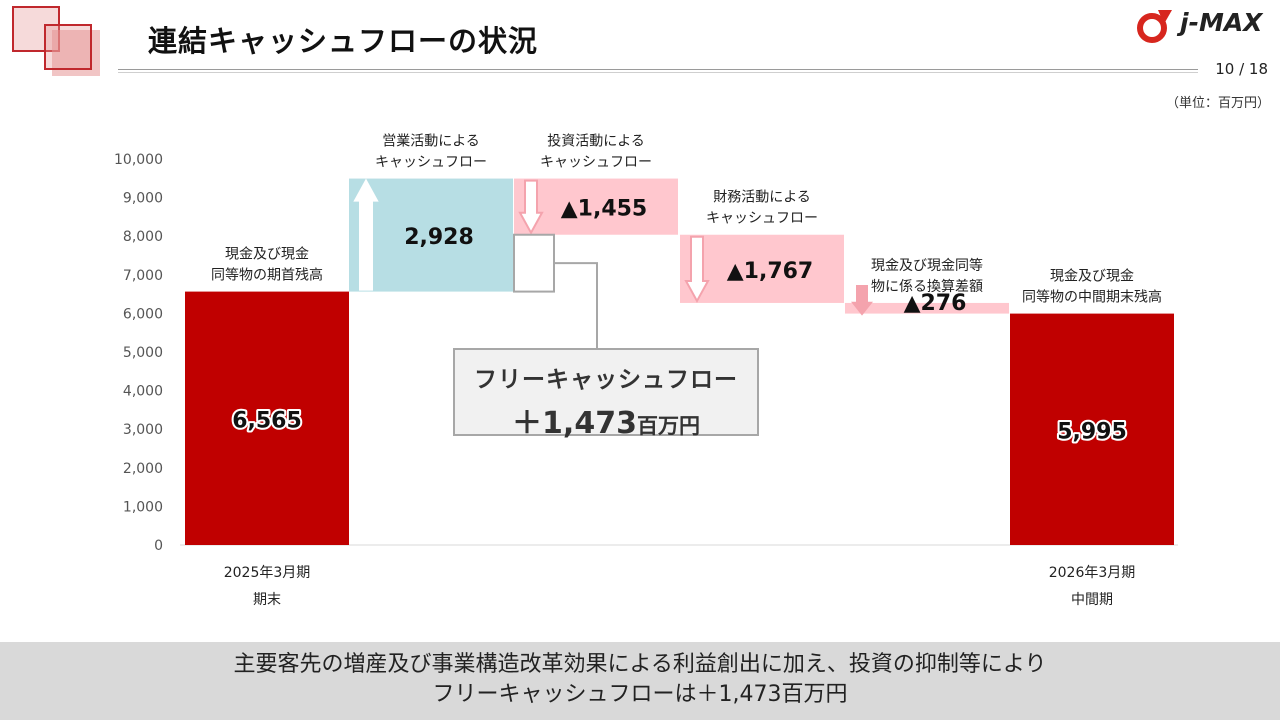 Image resolution: width=1280 pixels, height=720 pixels. What do you see at coordinates (604, 209) in the screenshot?
I see `bar-value-label: ▲1,455` at bounding box center [604, 209].